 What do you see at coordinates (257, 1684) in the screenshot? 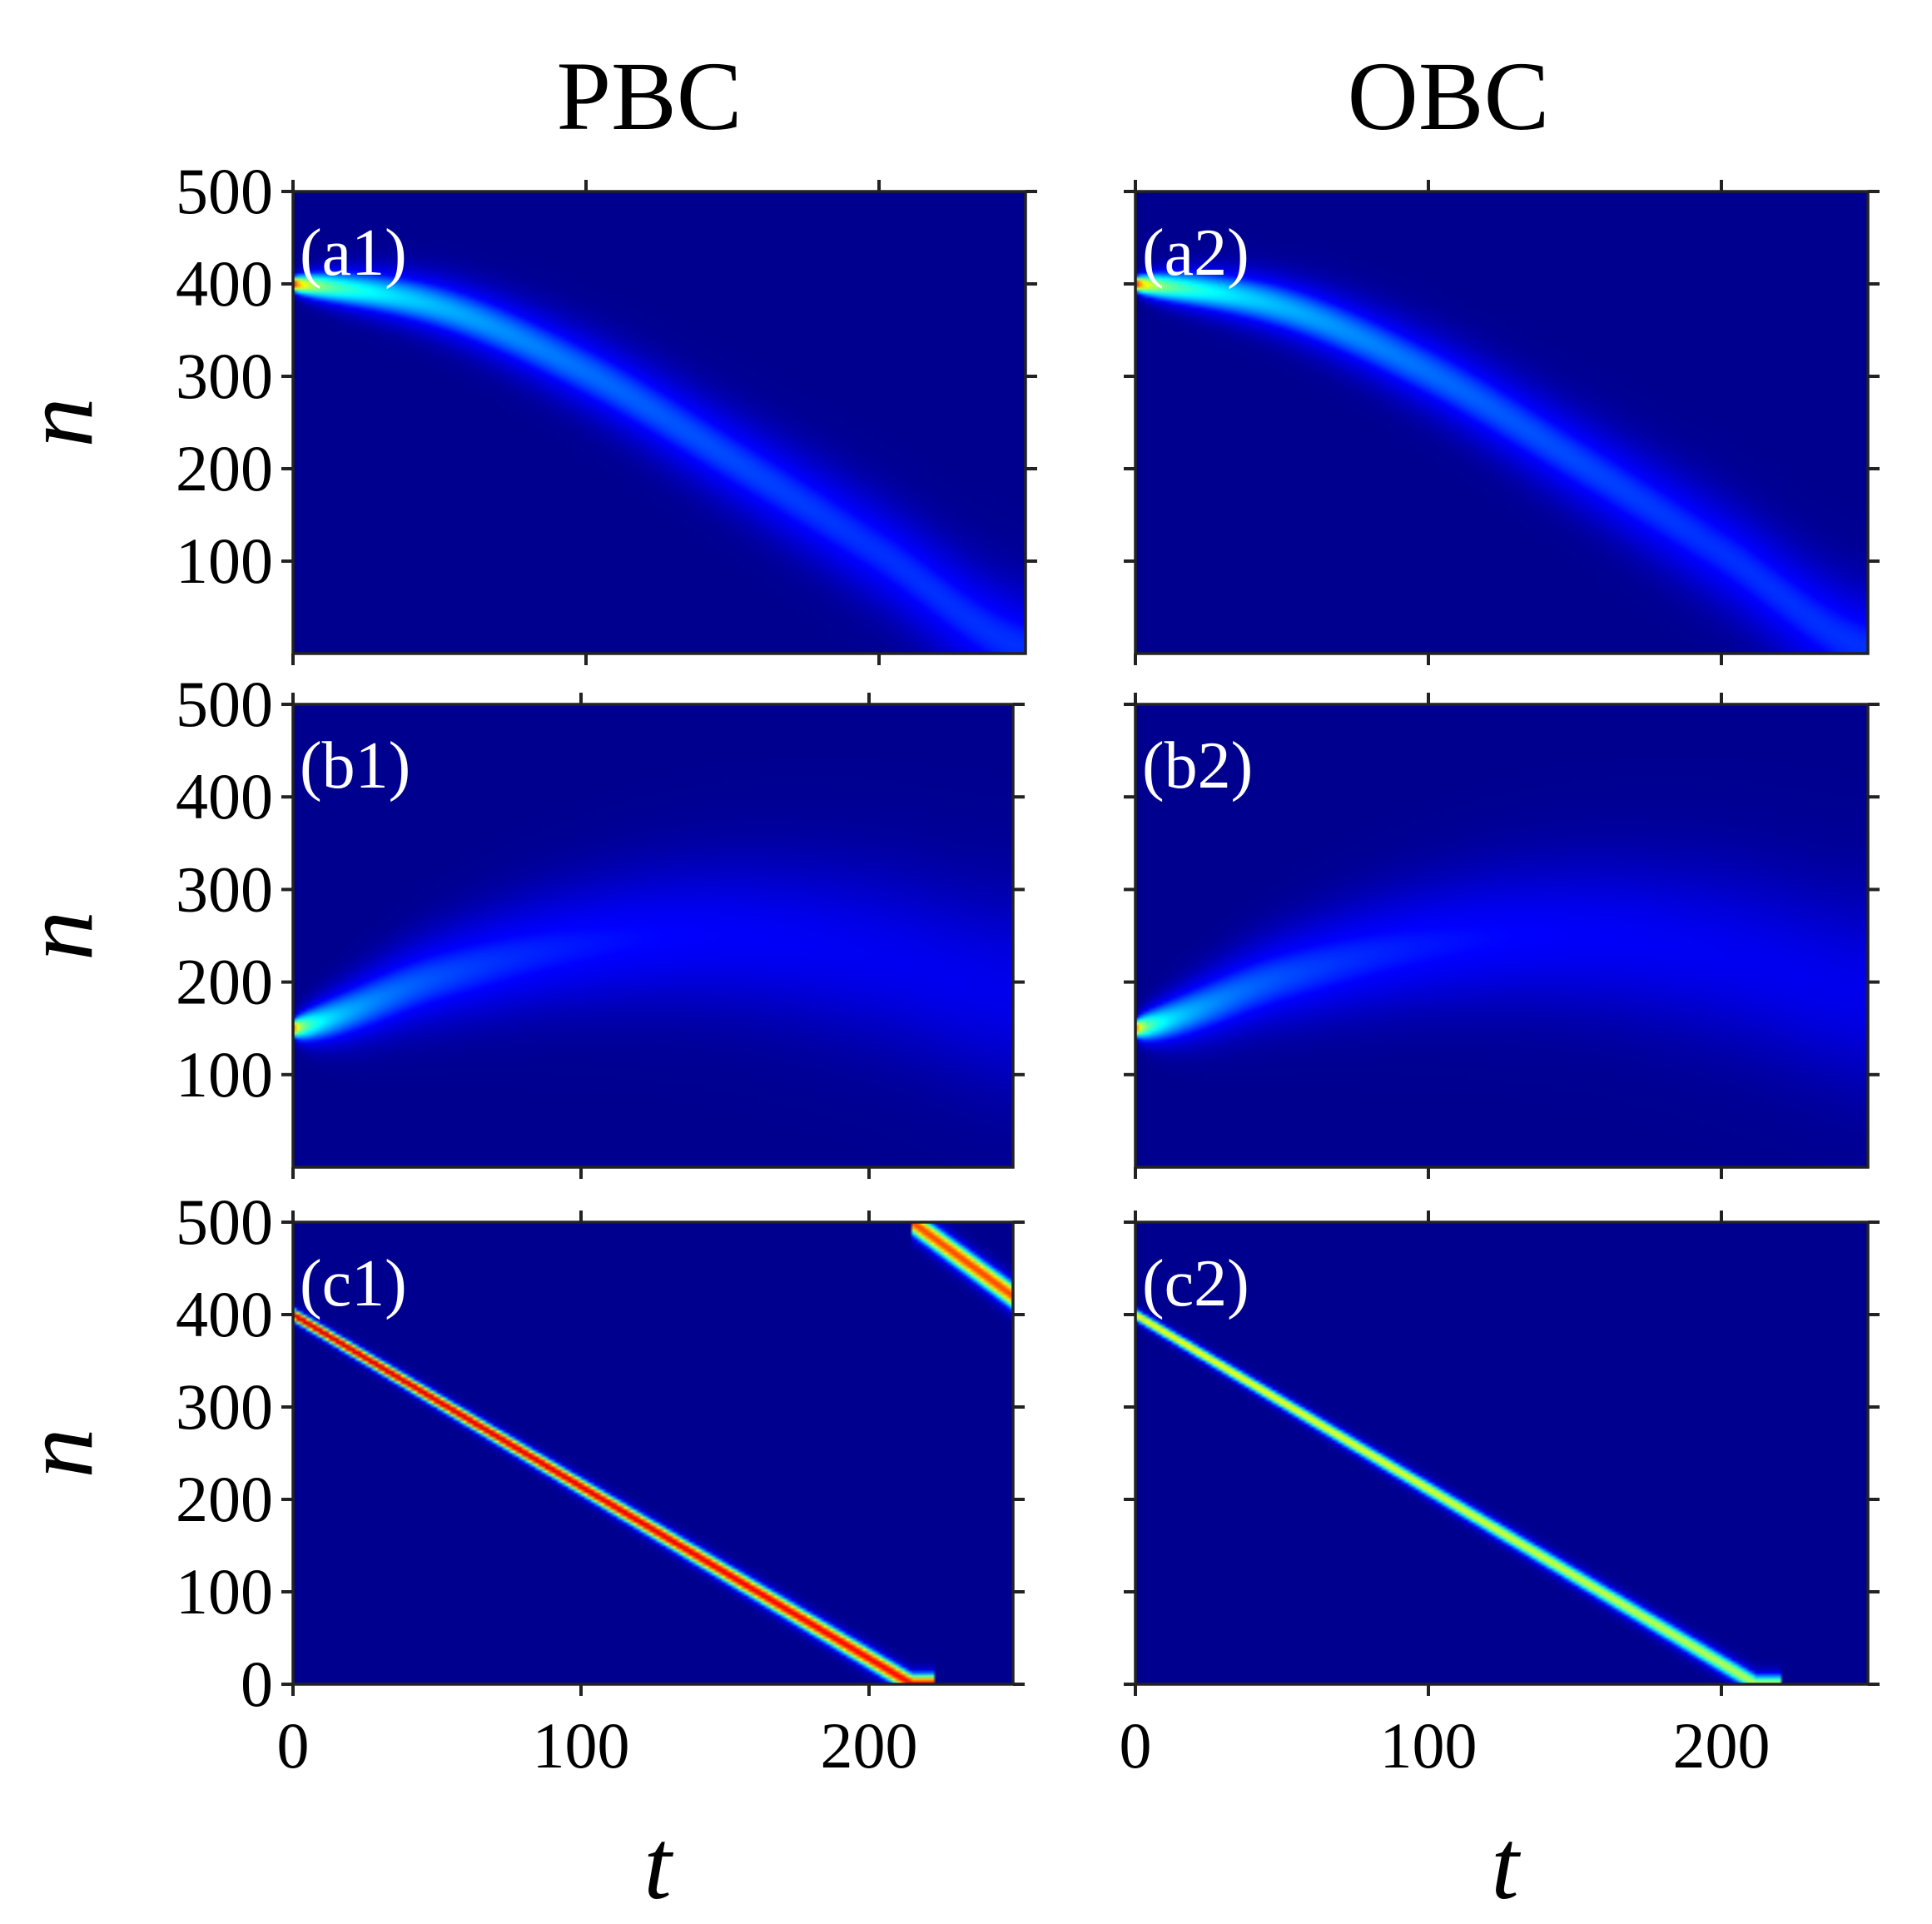
I see `ytick-label-c1-0: 0` at bounding box center [257, 1684].